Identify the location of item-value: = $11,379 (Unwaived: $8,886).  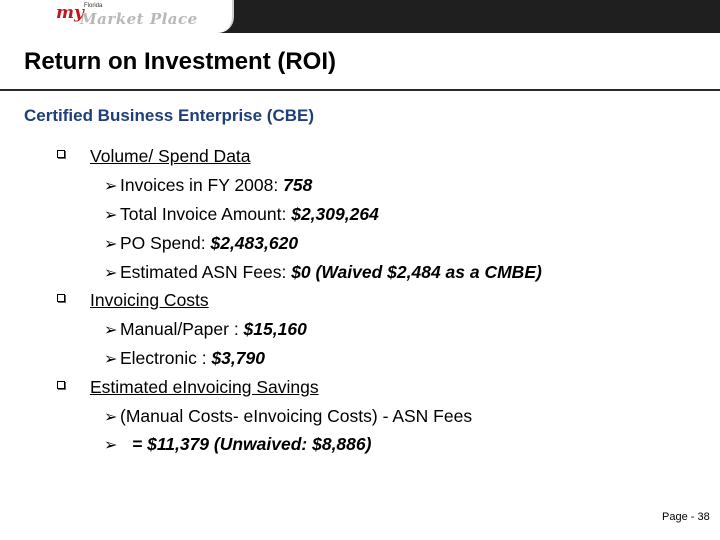
(252, 444).